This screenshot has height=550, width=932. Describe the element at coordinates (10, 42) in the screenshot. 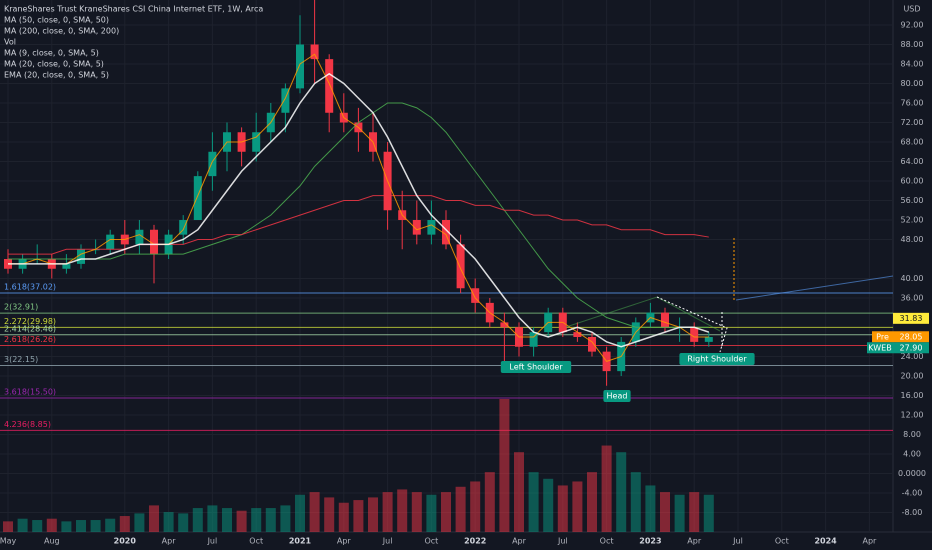

I see `legend-entry: Vol` at that location.